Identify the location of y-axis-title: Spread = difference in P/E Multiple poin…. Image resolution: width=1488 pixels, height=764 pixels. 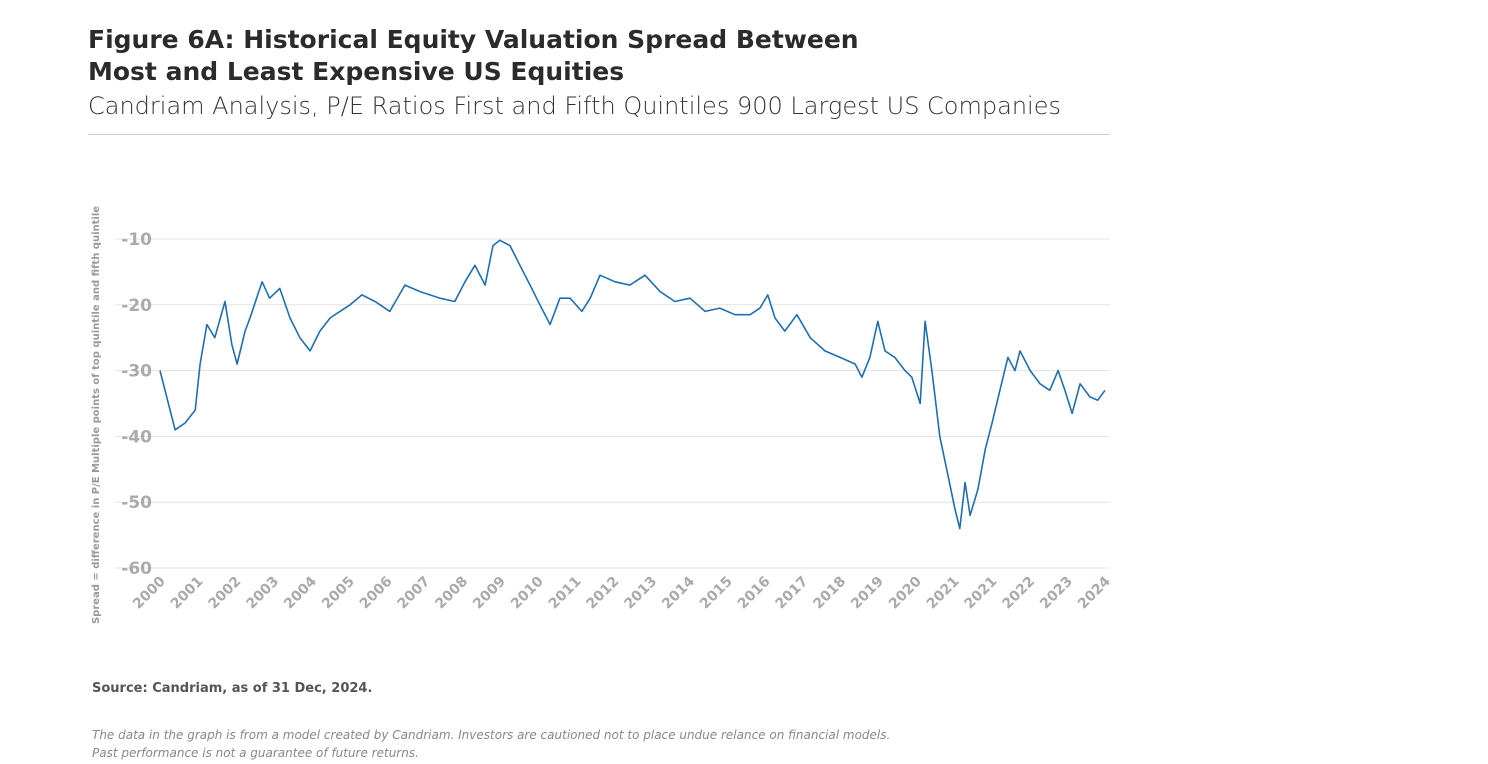
(96, 415).